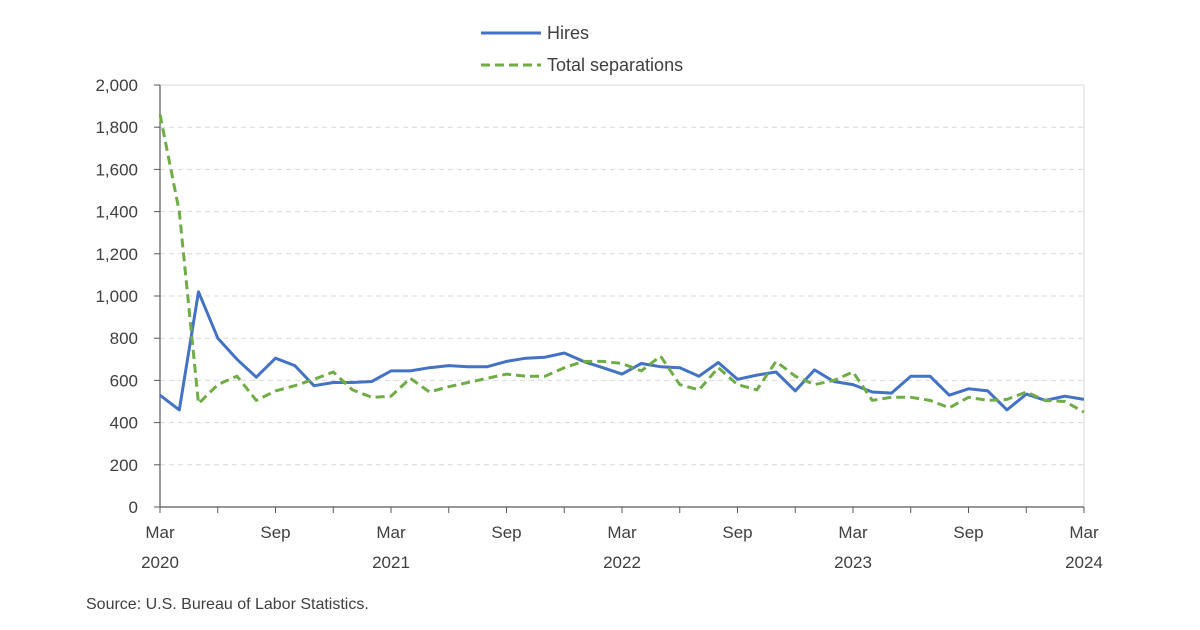 Image resolution: width=1200 pixels, height=630 pixels. What do you see at coordinates (622, 351) in the screenshot?
I see `series-line-hires` at bounding box center [622, 351].